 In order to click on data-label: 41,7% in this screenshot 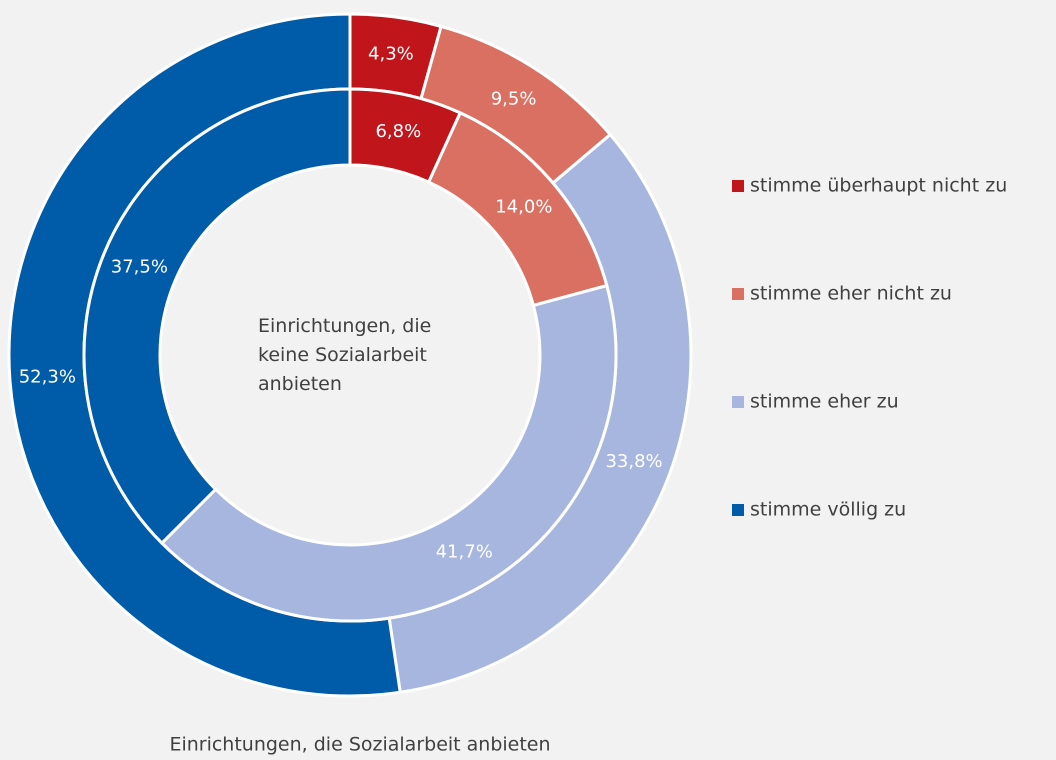, I will do `click(464, 551)`.